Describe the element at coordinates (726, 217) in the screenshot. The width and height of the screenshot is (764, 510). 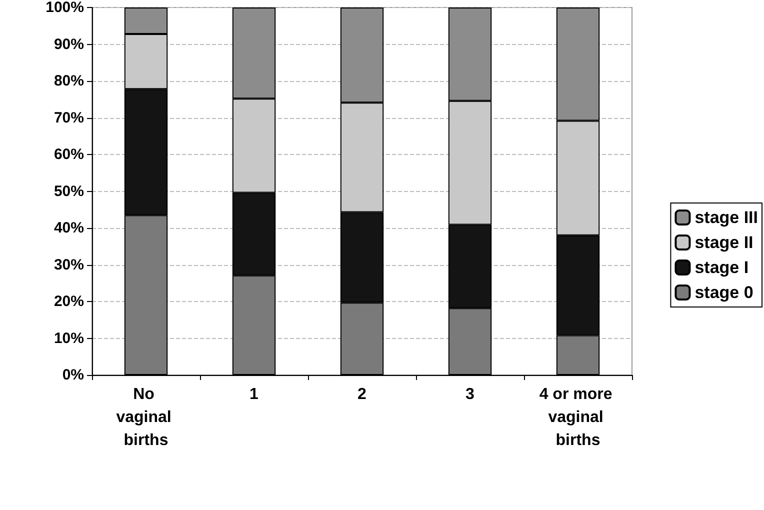
I see `legend-label: stage III` at that location.